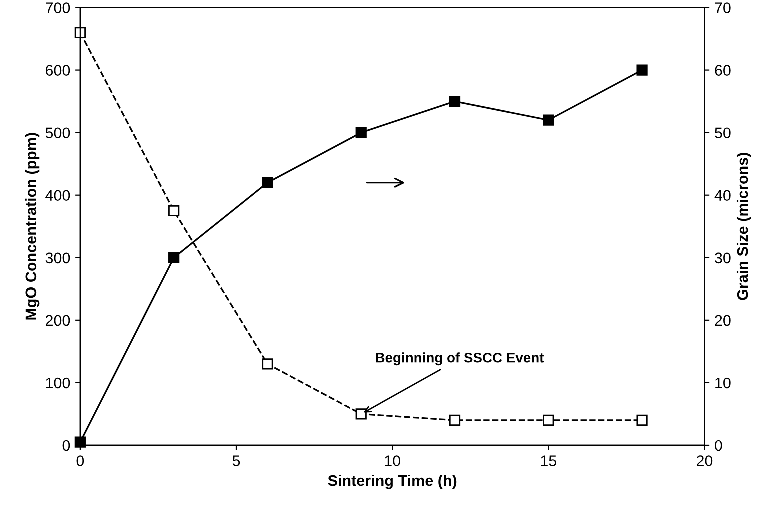 This screenshot has width=766, height=518. I want to click on y2-axis-title: Grain Size (microns), so click(744, 226).